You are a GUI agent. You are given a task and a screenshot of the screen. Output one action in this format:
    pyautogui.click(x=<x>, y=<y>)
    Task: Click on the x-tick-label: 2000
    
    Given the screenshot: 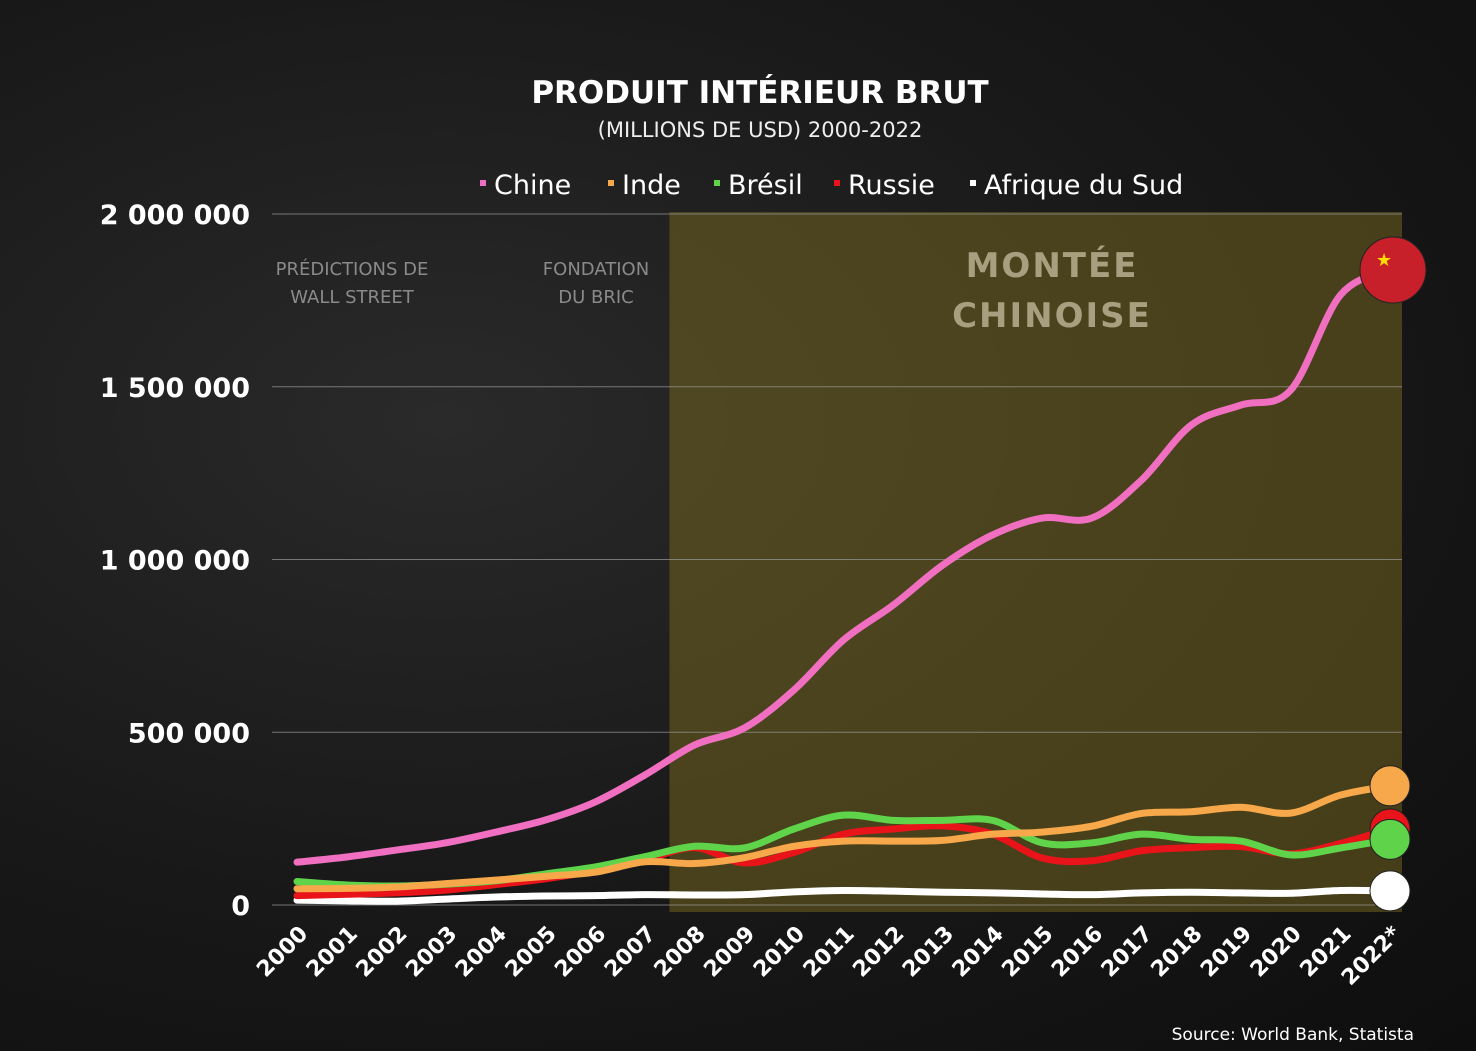 What is the action you would take?
    pyautogui.click(x=282, y=952)
    